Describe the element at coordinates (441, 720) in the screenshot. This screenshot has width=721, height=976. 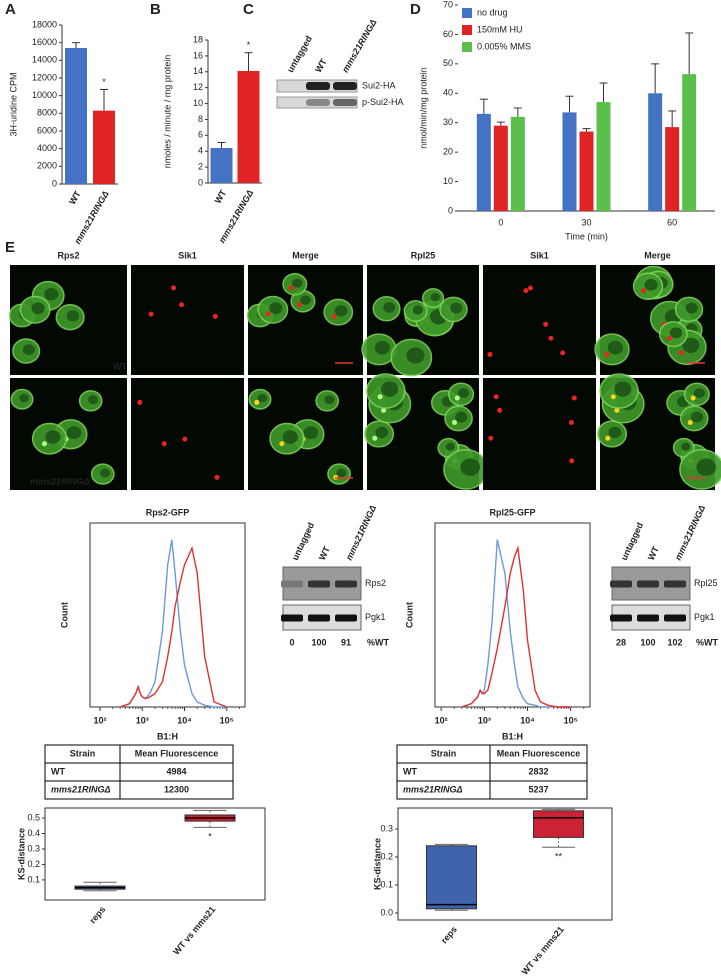
I see `x-tick-label: 10²` at that location.